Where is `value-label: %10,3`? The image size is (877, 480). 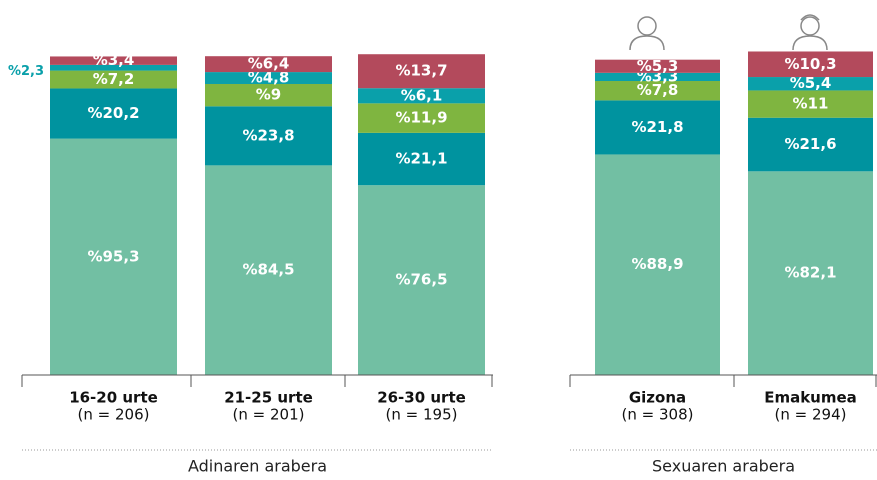
value-label: %10,3 is located at coordinates (810, 64).